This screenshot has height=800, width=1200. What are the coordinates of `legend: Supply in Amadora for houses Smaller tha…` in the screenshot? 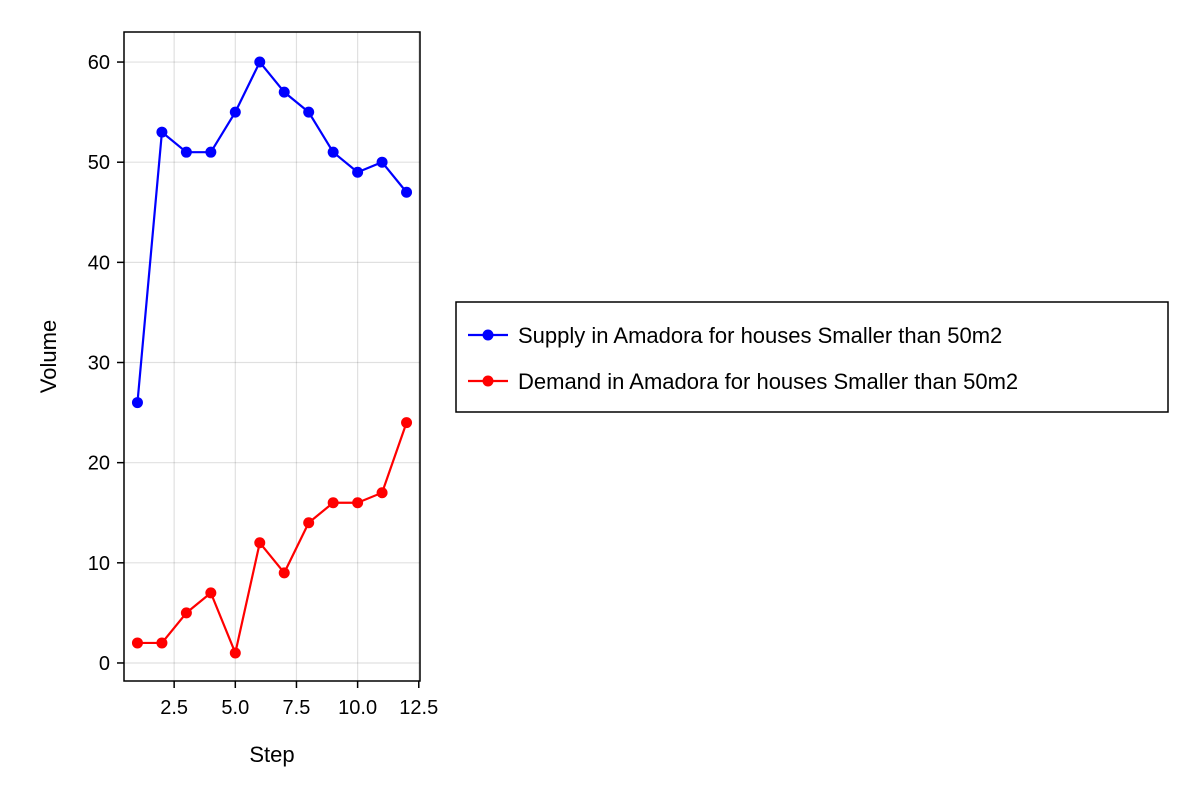 It's located at (812, 357).